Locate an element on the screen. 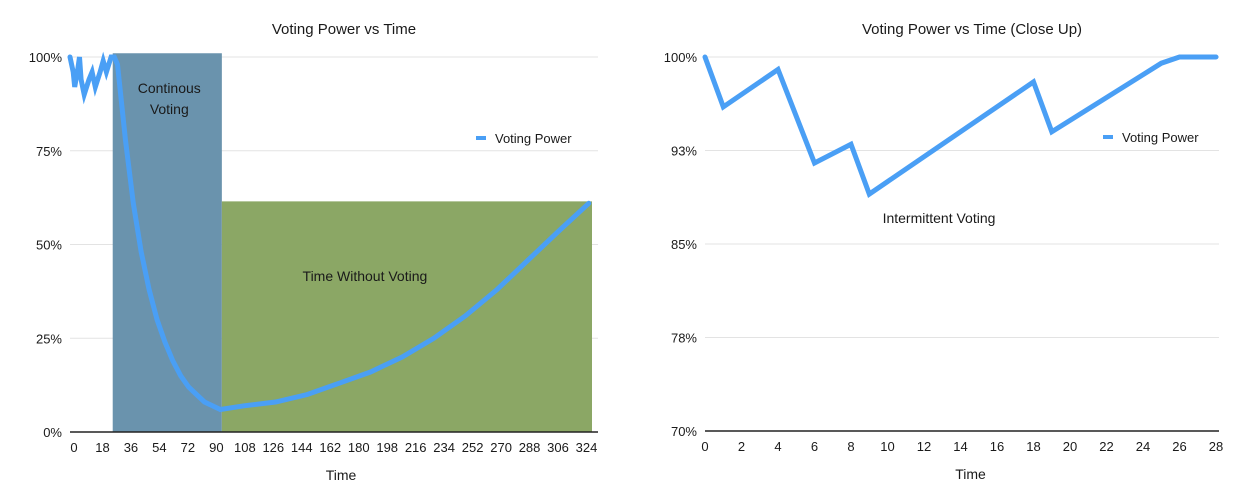  continuous-voting-region is located at coordinates (167, 242).